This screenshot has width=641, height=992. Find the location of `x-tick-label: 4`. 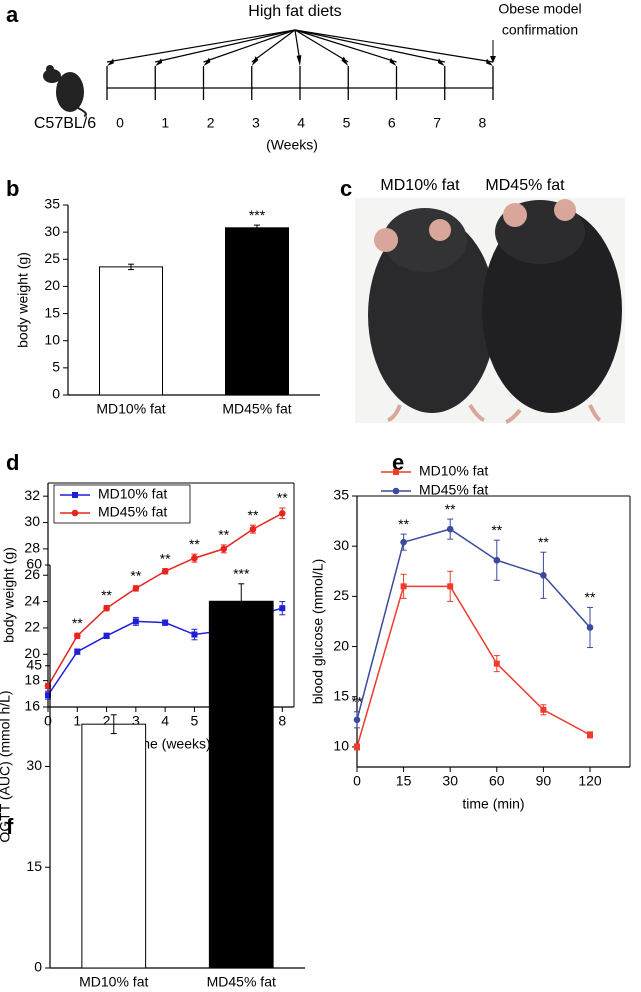

x-tick-label: 4 is located at coordinates (165, 721).